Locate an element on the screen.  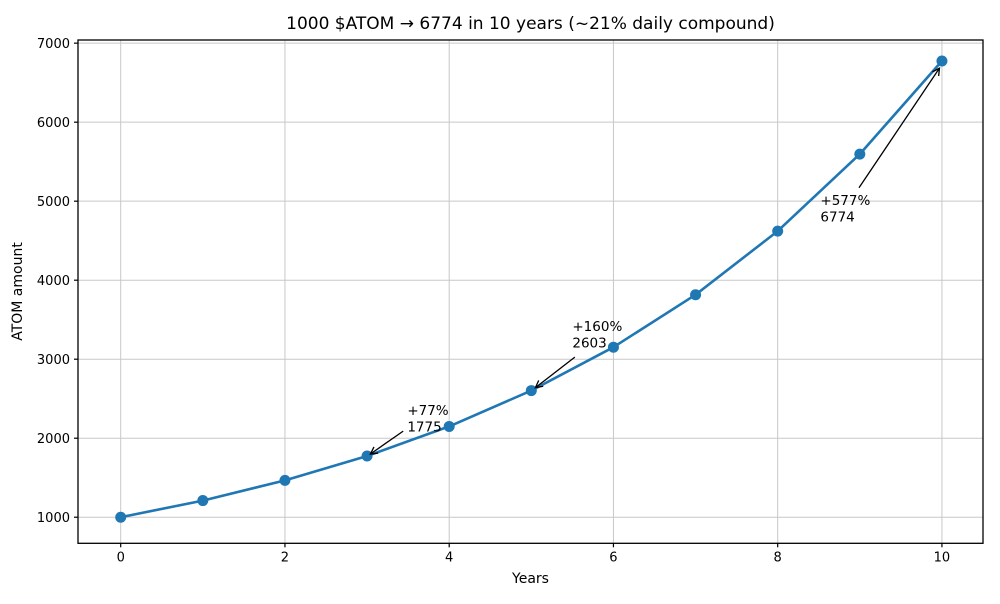
annotation-label: 6774 is located at coordinates (837, 218).